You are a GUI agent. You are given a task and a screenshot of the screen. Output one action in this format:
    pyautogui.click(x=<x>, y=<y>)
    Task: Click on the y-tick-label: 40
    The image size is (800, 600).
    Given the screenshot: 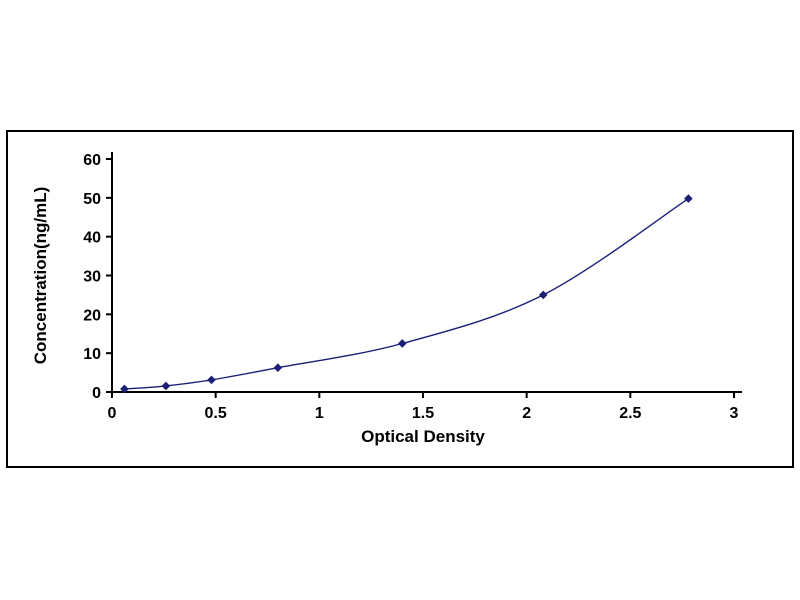 What is the action you would take?
    pyautogui.click(x=92, y=238)
    